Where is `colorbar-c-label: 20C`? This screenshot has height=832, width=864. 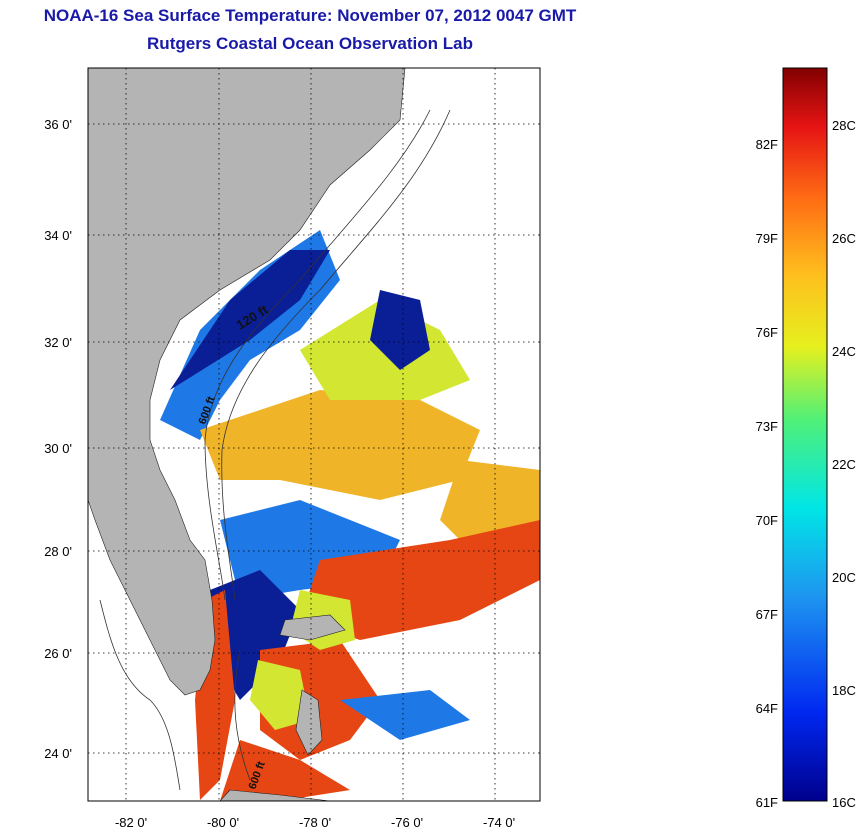 colorbar-c-label: 20C is located at coordinates (844, 577).